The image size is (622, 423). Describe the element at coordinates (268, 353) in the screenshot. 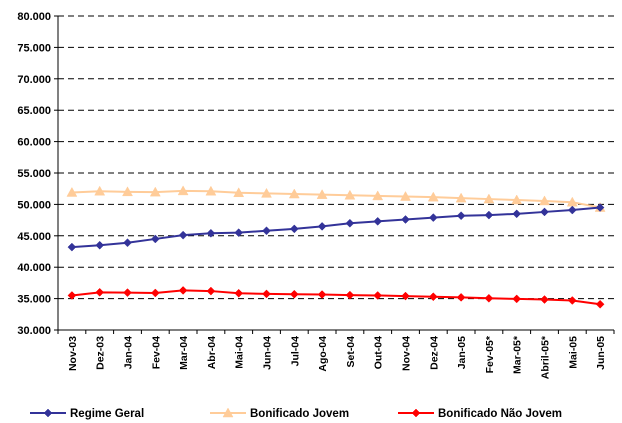

I see `x-tick-label: Jun-04` at that location.